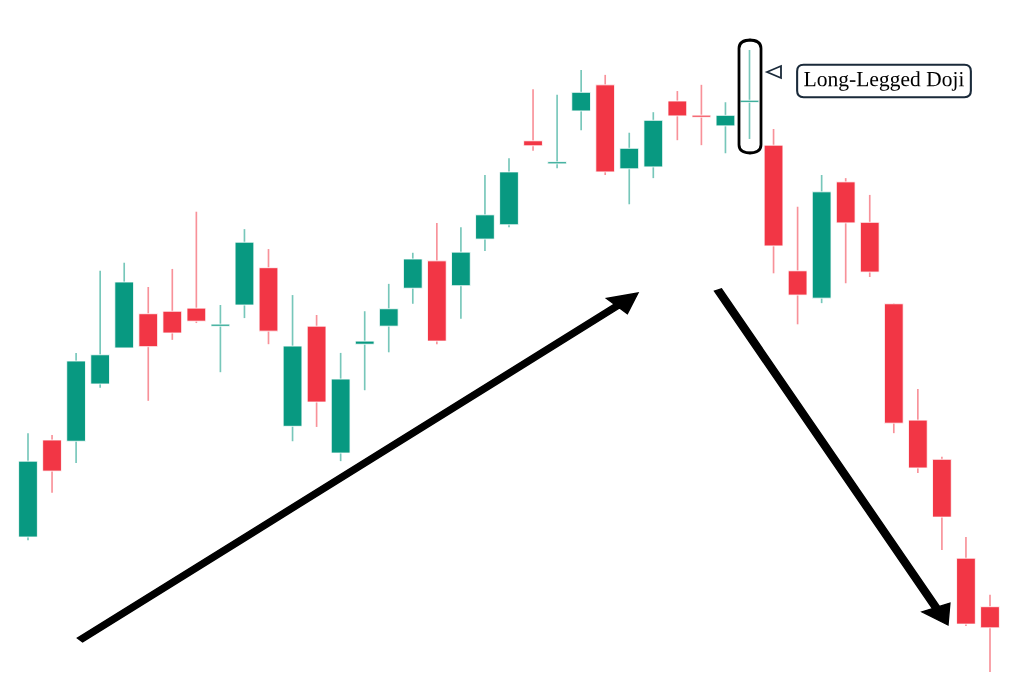 The height and width of the screenshot is (690, 1023). Describe the element at coordinates (884, 81) in the screenshot. I see `annotation: Long-Legged Doji` at that location.